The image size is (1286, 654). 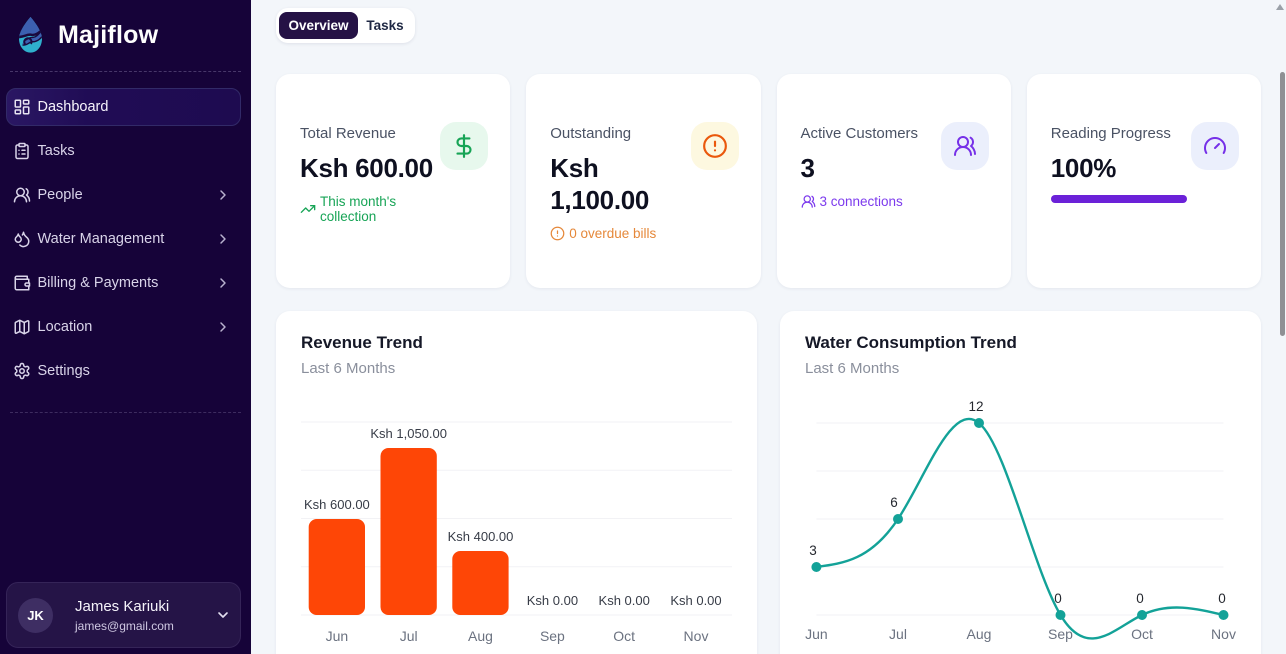 I want to click on svg-text: 12, so click(x=975, y=406).